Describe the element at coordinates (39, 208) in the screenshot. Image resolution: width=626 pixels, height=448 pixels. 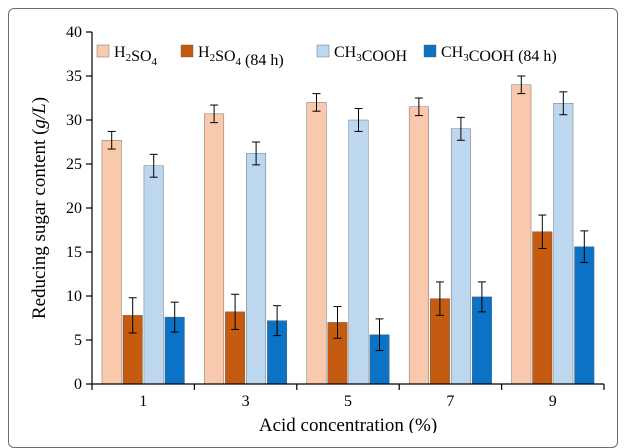
I see `y-axis-title: Reducing sugar content (g/L)` at that location.